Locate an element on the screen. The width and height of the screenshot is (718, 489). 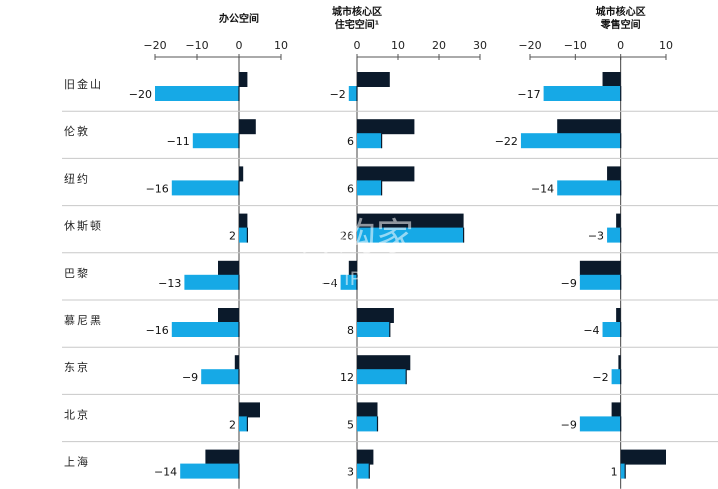
category-label: 上海 is located at coordinates (77, 462).